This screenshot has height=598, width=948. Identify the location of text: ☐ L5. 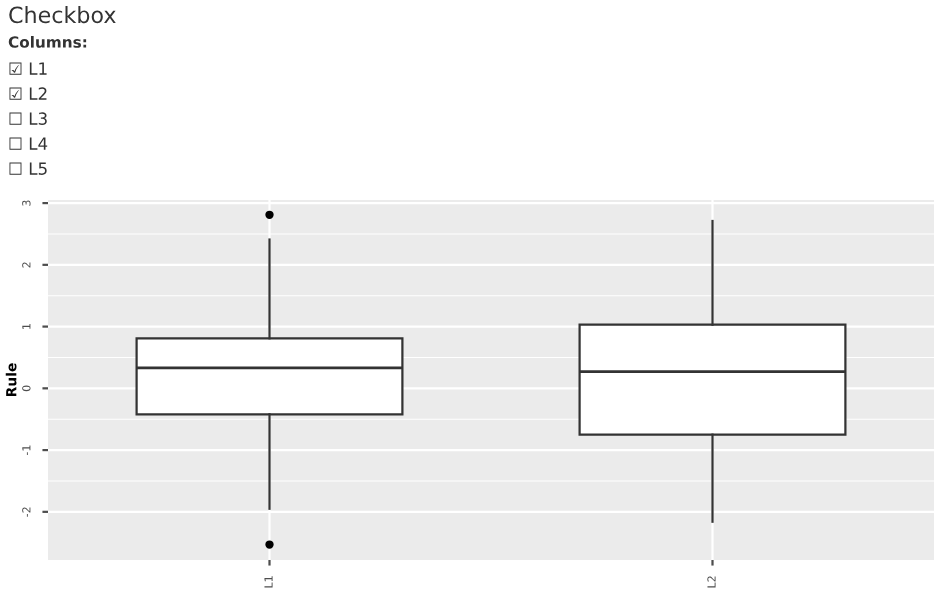
(28, 168).